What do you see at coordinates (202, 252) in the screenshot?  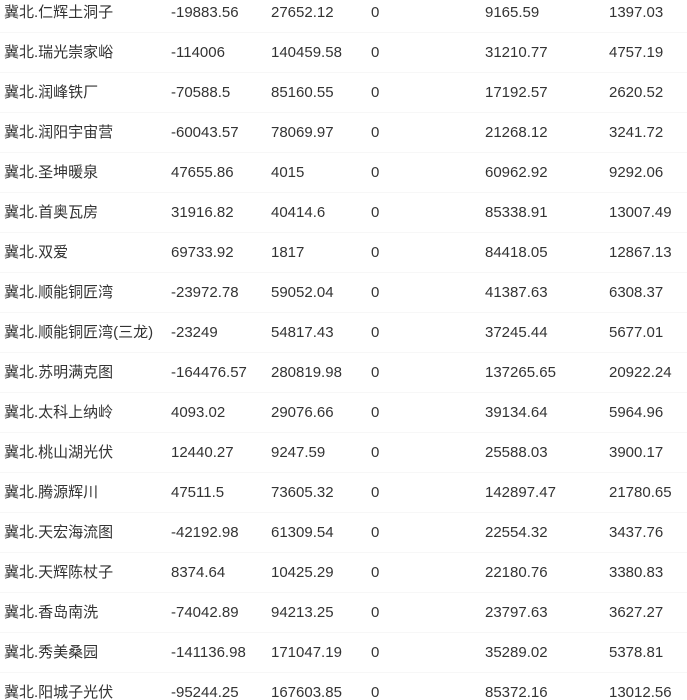 I see `value-cell-1: 69733.92` at bounding box center [202, 252].